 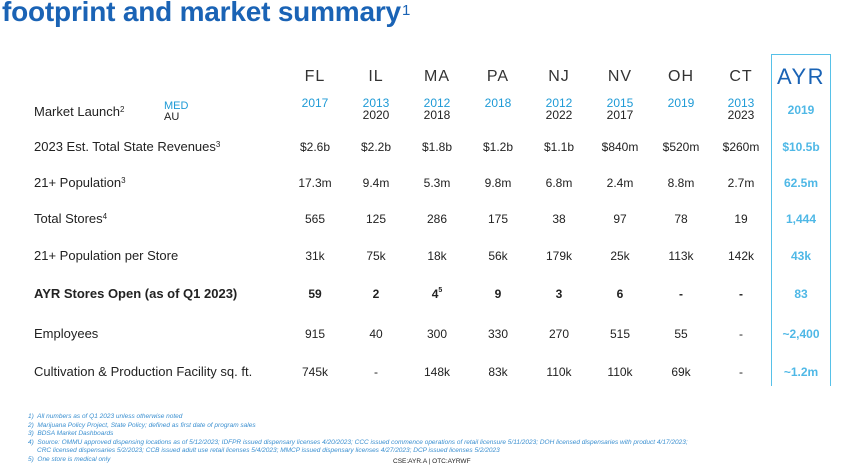 I want to click on market-launch-label: Market Launch2, so click(x=79, y=111).